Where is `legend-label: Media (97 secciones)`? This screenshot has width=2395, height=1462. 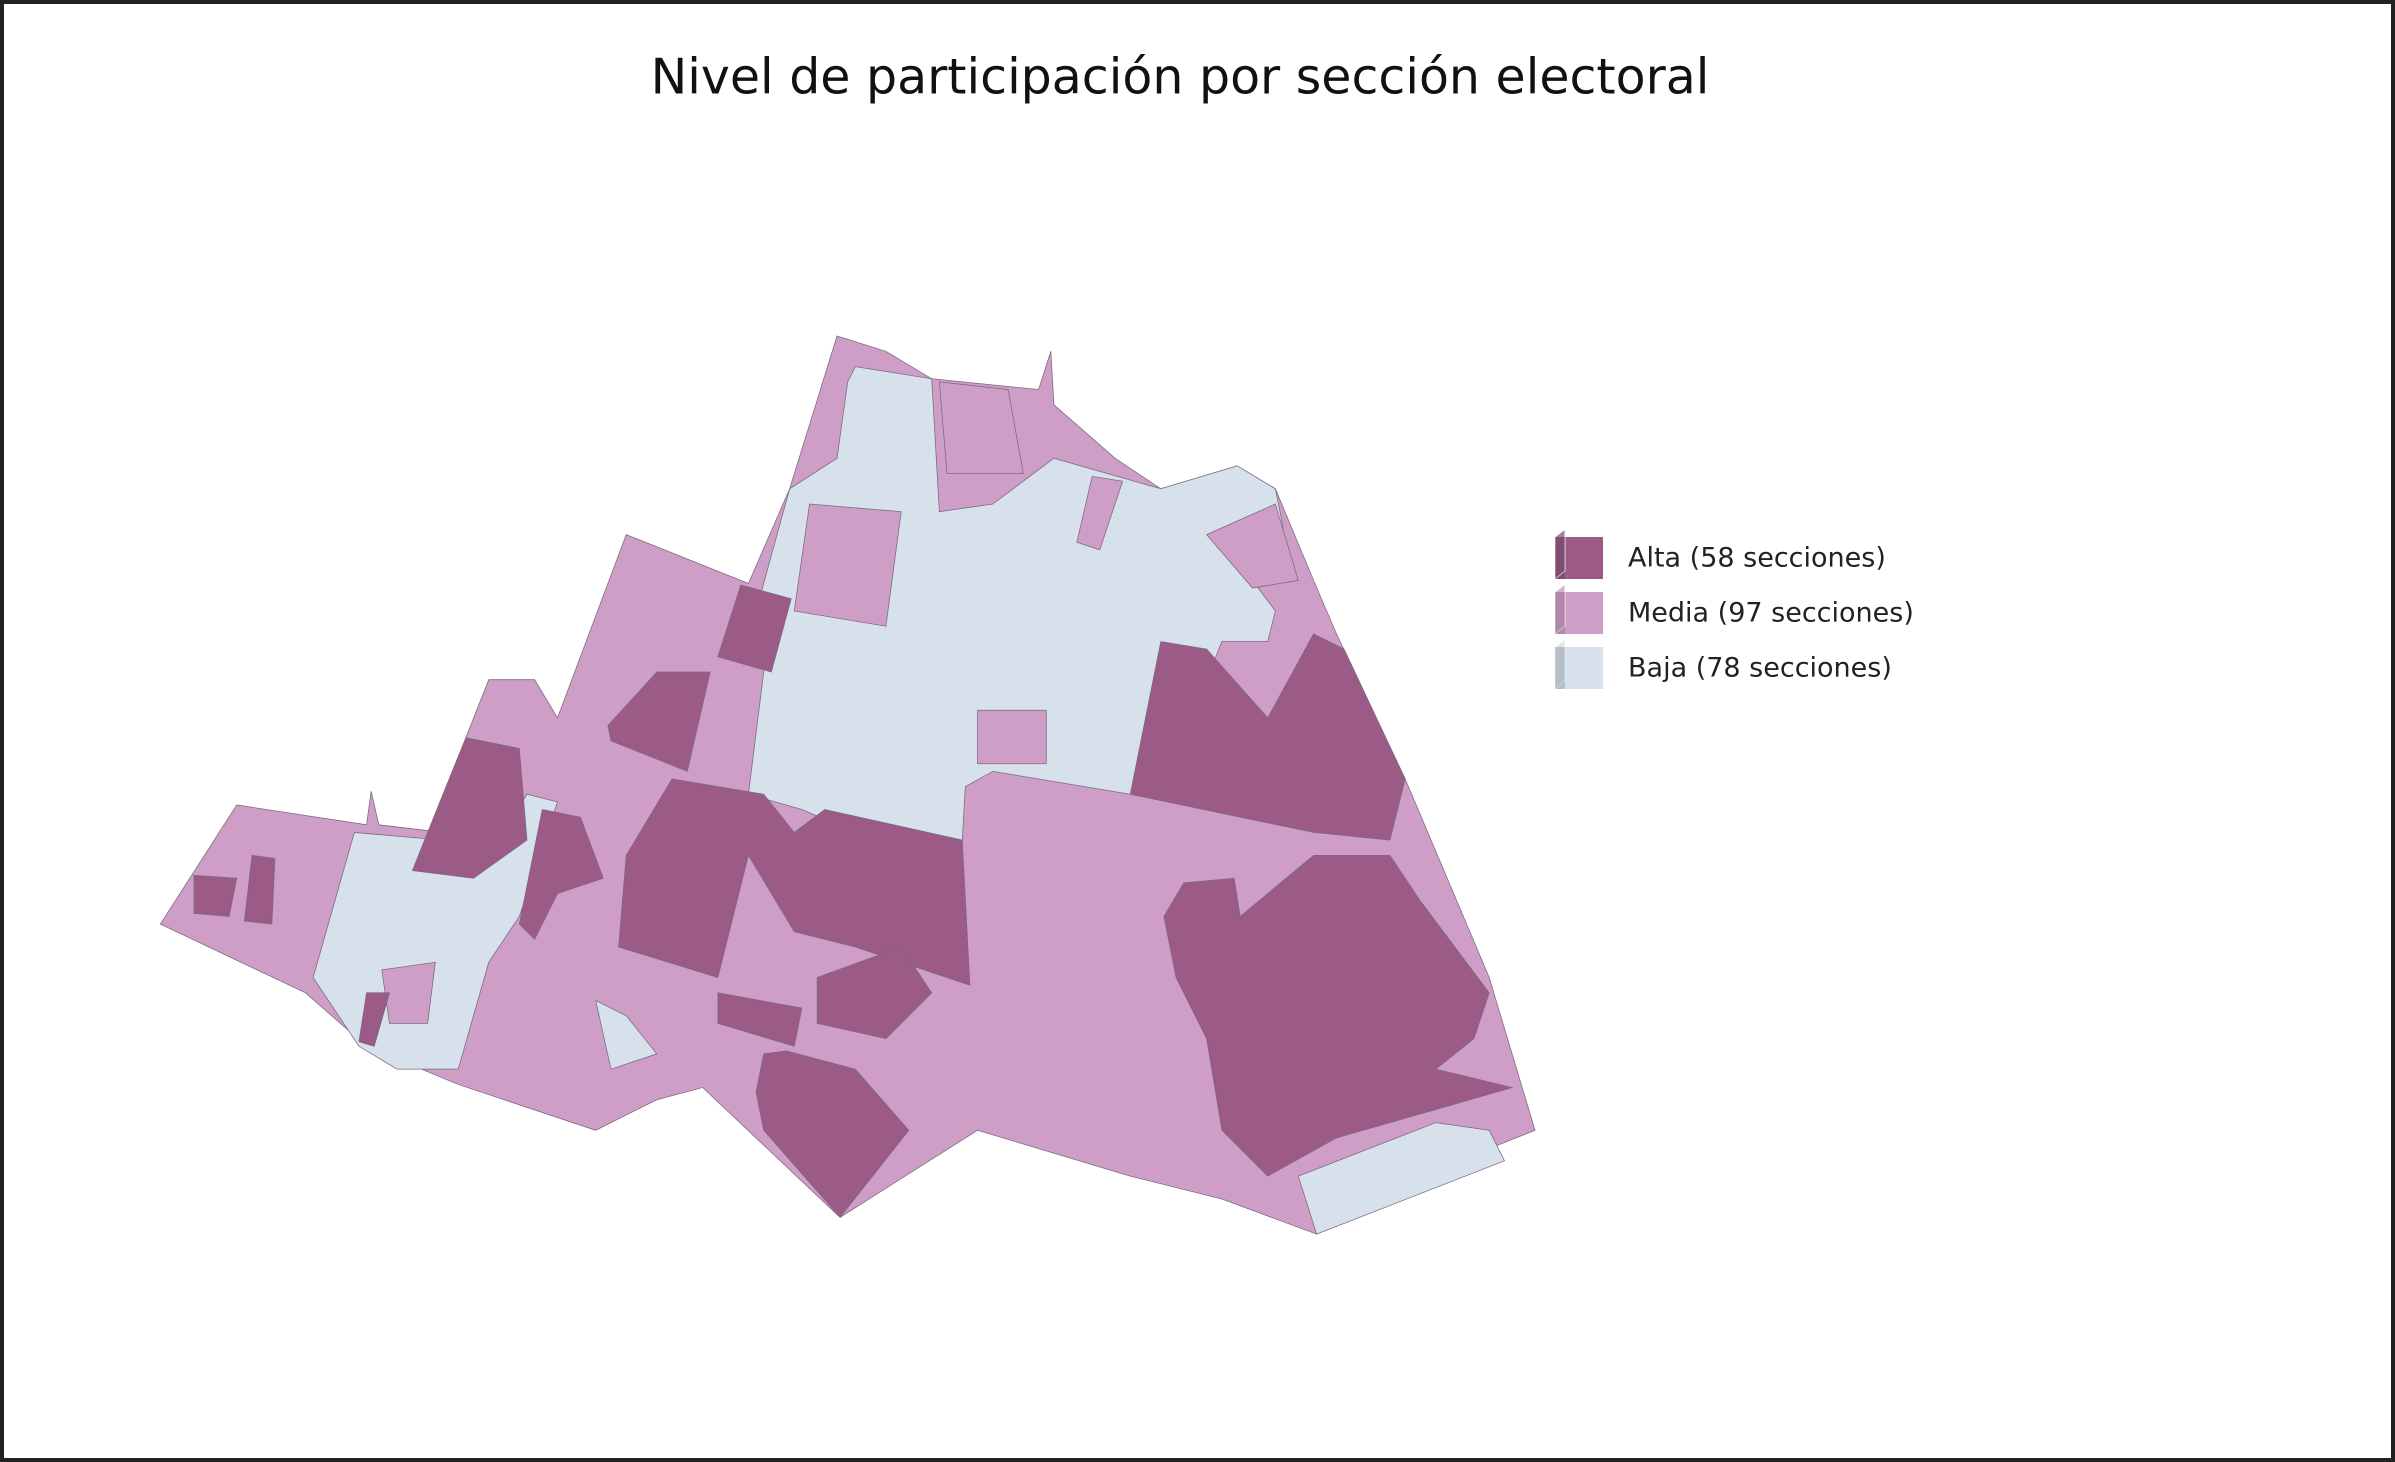 legend-label: Media (97 secciones) is located at coordinates (1771, 613).